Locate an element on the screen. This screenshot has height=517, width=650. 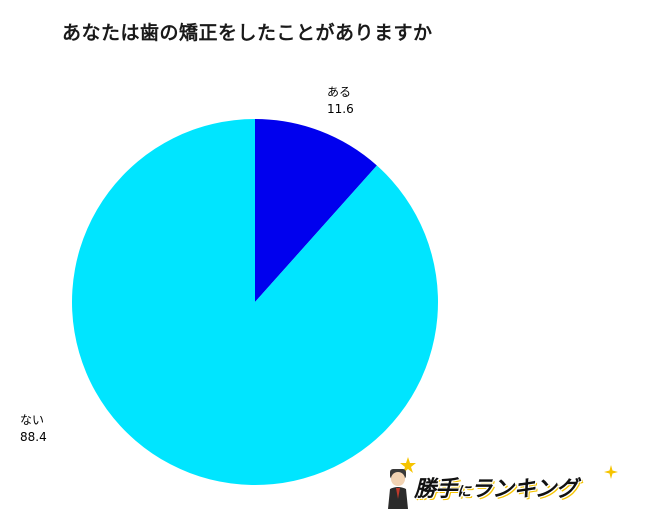
slice-label-nai-value: 88.4 is located at coordinates (33, 437).